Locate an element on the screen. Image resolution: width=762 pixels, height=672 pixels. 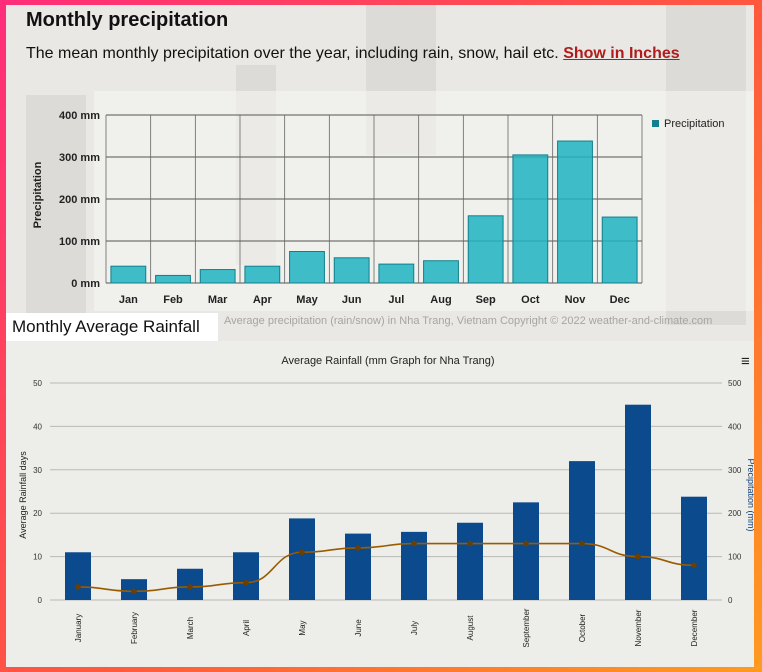
chart2-x-tick: March is located at coordinates (190, 628).